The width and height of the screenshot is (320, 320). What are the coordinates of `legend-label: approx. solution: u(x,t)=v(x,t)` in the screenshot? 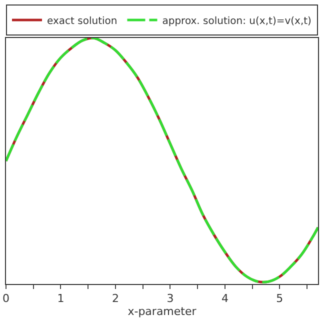 It's located at (237, 21).